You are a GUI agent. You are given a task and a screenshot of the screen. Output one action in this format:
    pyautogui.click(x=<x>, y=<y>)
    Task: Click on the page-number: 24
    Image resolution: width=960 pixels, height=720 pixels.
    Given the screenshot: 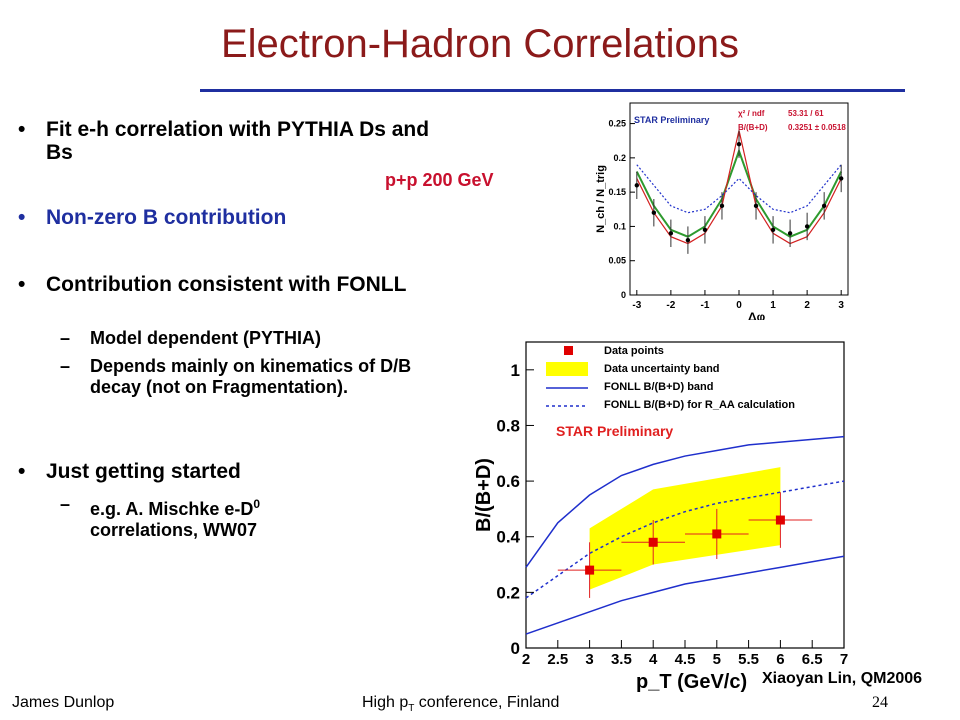 What is the action you would take?
    pyautogui.click(x=880, y=702)
    